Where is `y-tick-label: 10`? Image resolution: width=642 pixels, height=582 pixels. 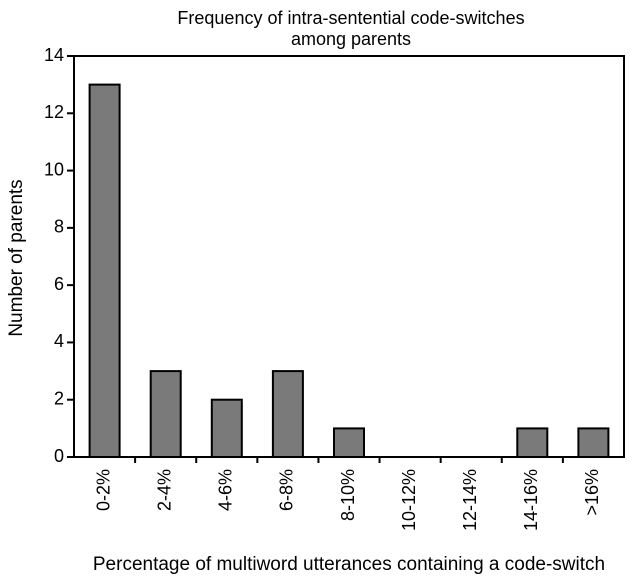
y-tick-label: 10 is located at coordinates (54, 169).